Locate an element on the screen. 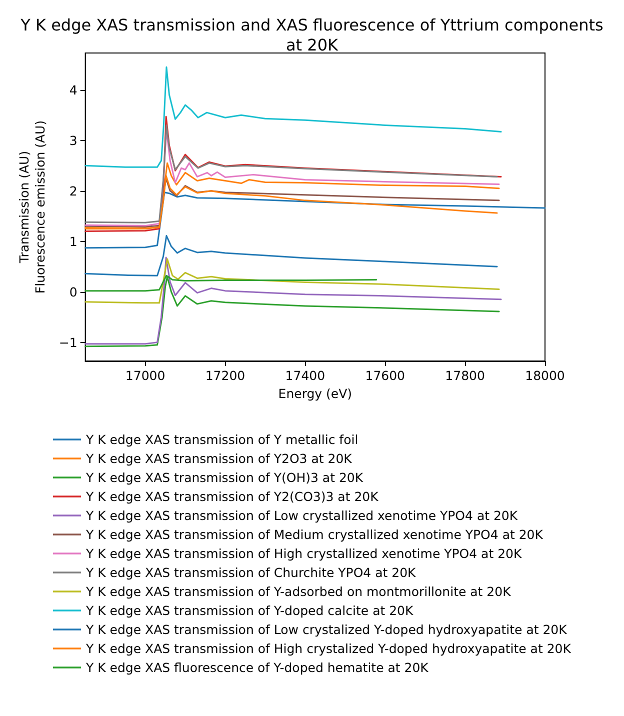  legend-label: Y K edge XAS transmission of Y(OH)3 at 20K is located at coordinates (224, 477).